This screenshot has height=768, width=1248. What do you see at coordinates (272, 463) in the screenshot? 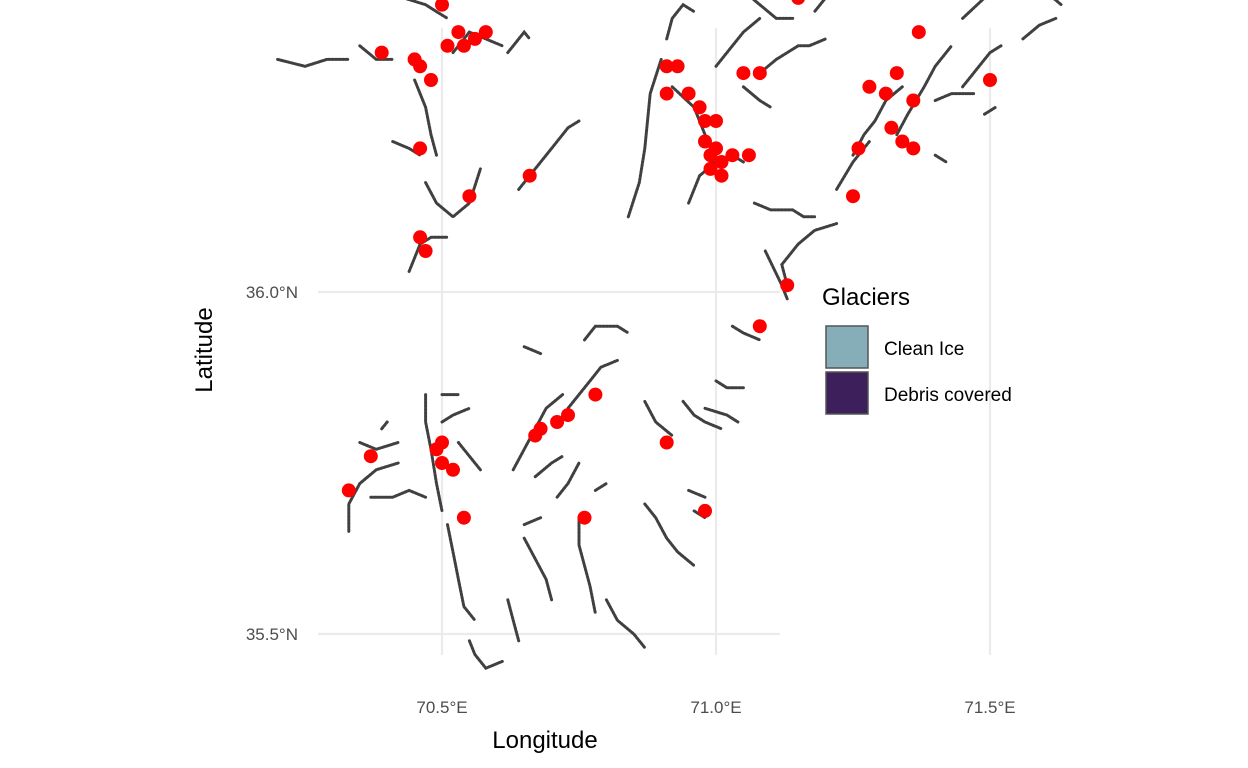
I see `y-axis-ticks: 35.5°N36.0°N36.5°N37.0°N` at bounding box center [272, 463].